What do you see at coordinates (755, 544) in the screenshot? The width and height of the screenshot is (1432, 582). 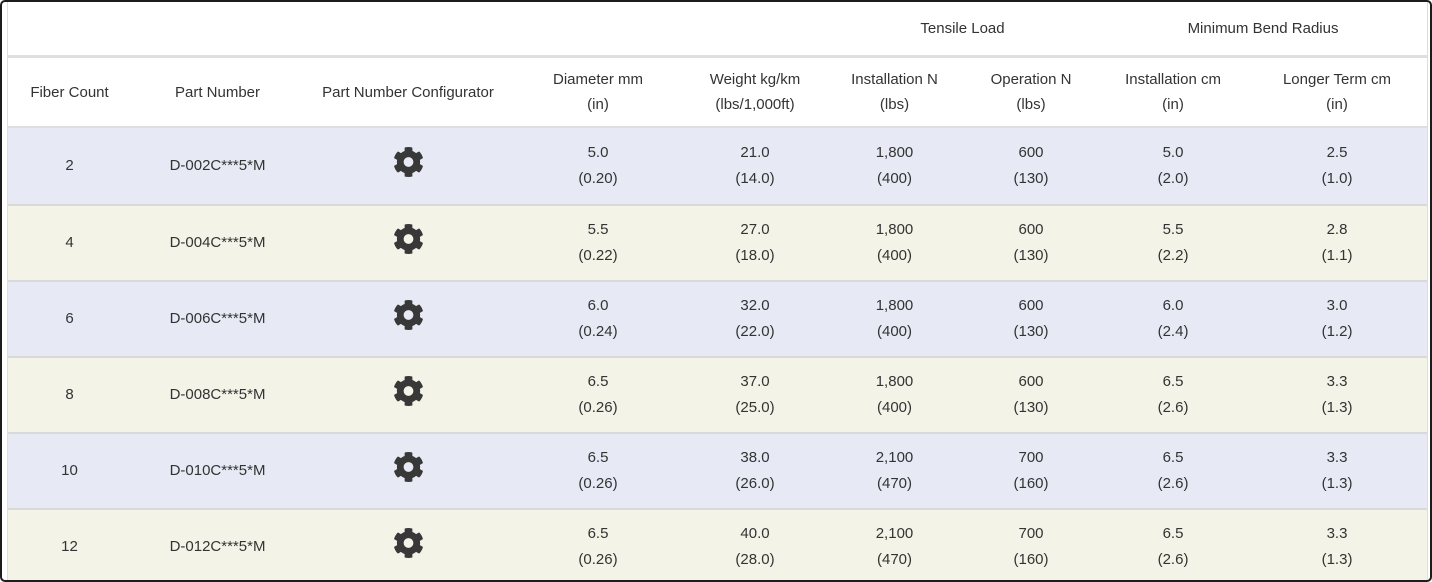 I see `cell-weight: 40.0 (28.0)` at bounding box center [755, 544].